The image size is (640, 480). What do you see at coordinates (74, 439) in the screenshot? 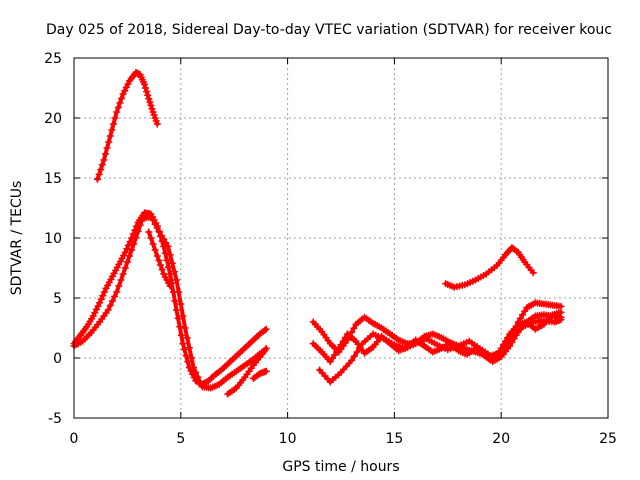
I see `x-tick-label: 0` at bounding box center [74, 439].